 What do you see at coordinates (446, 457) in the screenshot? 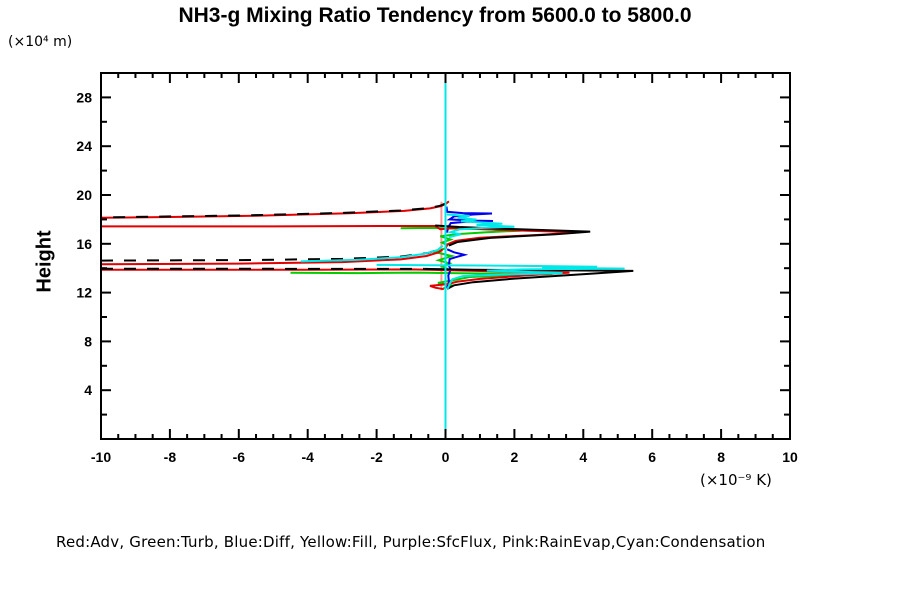
I see `x-tick-label: 0` at bounding box center [446, 457].